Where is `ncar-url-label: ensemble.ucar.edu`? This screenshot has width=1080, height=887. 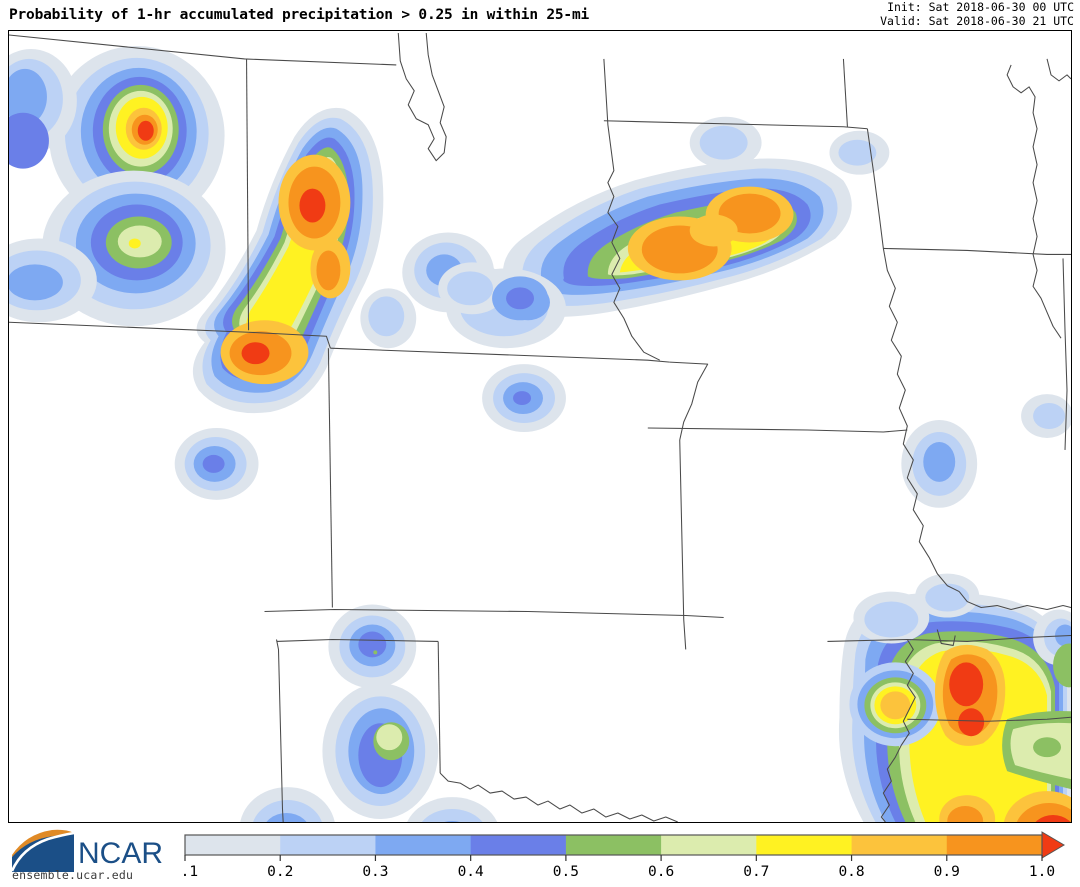 ncar-url-label: ensemble.ucar.edu is located at coordinates (73, 875).